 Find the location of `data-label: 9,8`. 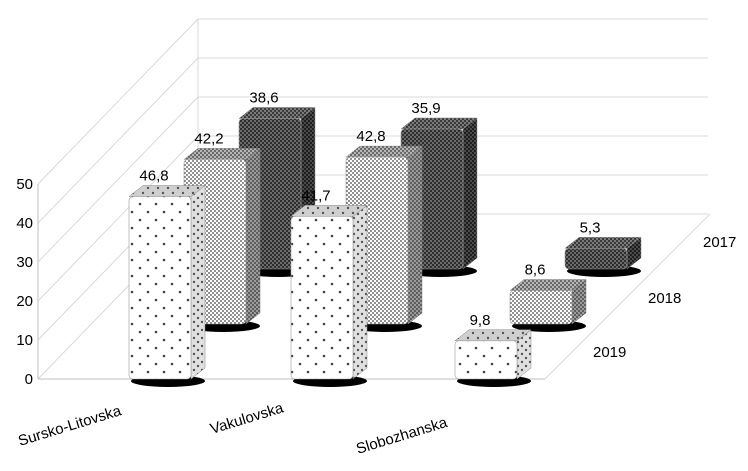

data-label: 9,8 is located at coordinates (480, 320).